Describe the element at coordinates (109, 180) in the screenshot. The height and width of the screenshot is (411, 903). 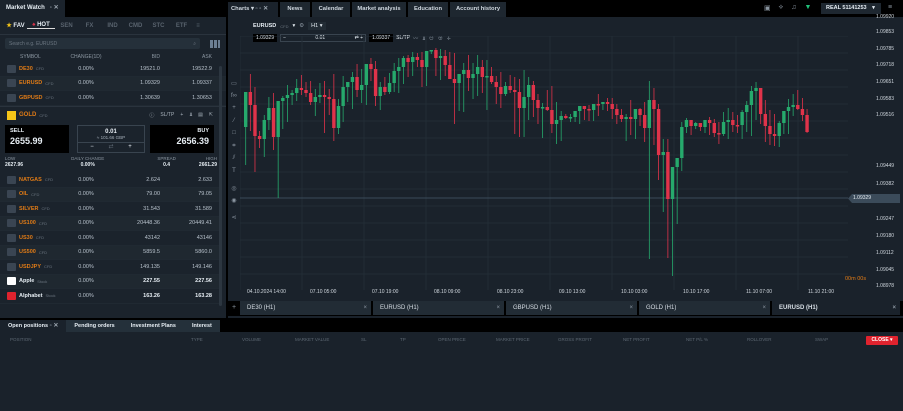
I see `instrument-row: NATGAS CFD 0.00% 2.624 2.633` at that location.